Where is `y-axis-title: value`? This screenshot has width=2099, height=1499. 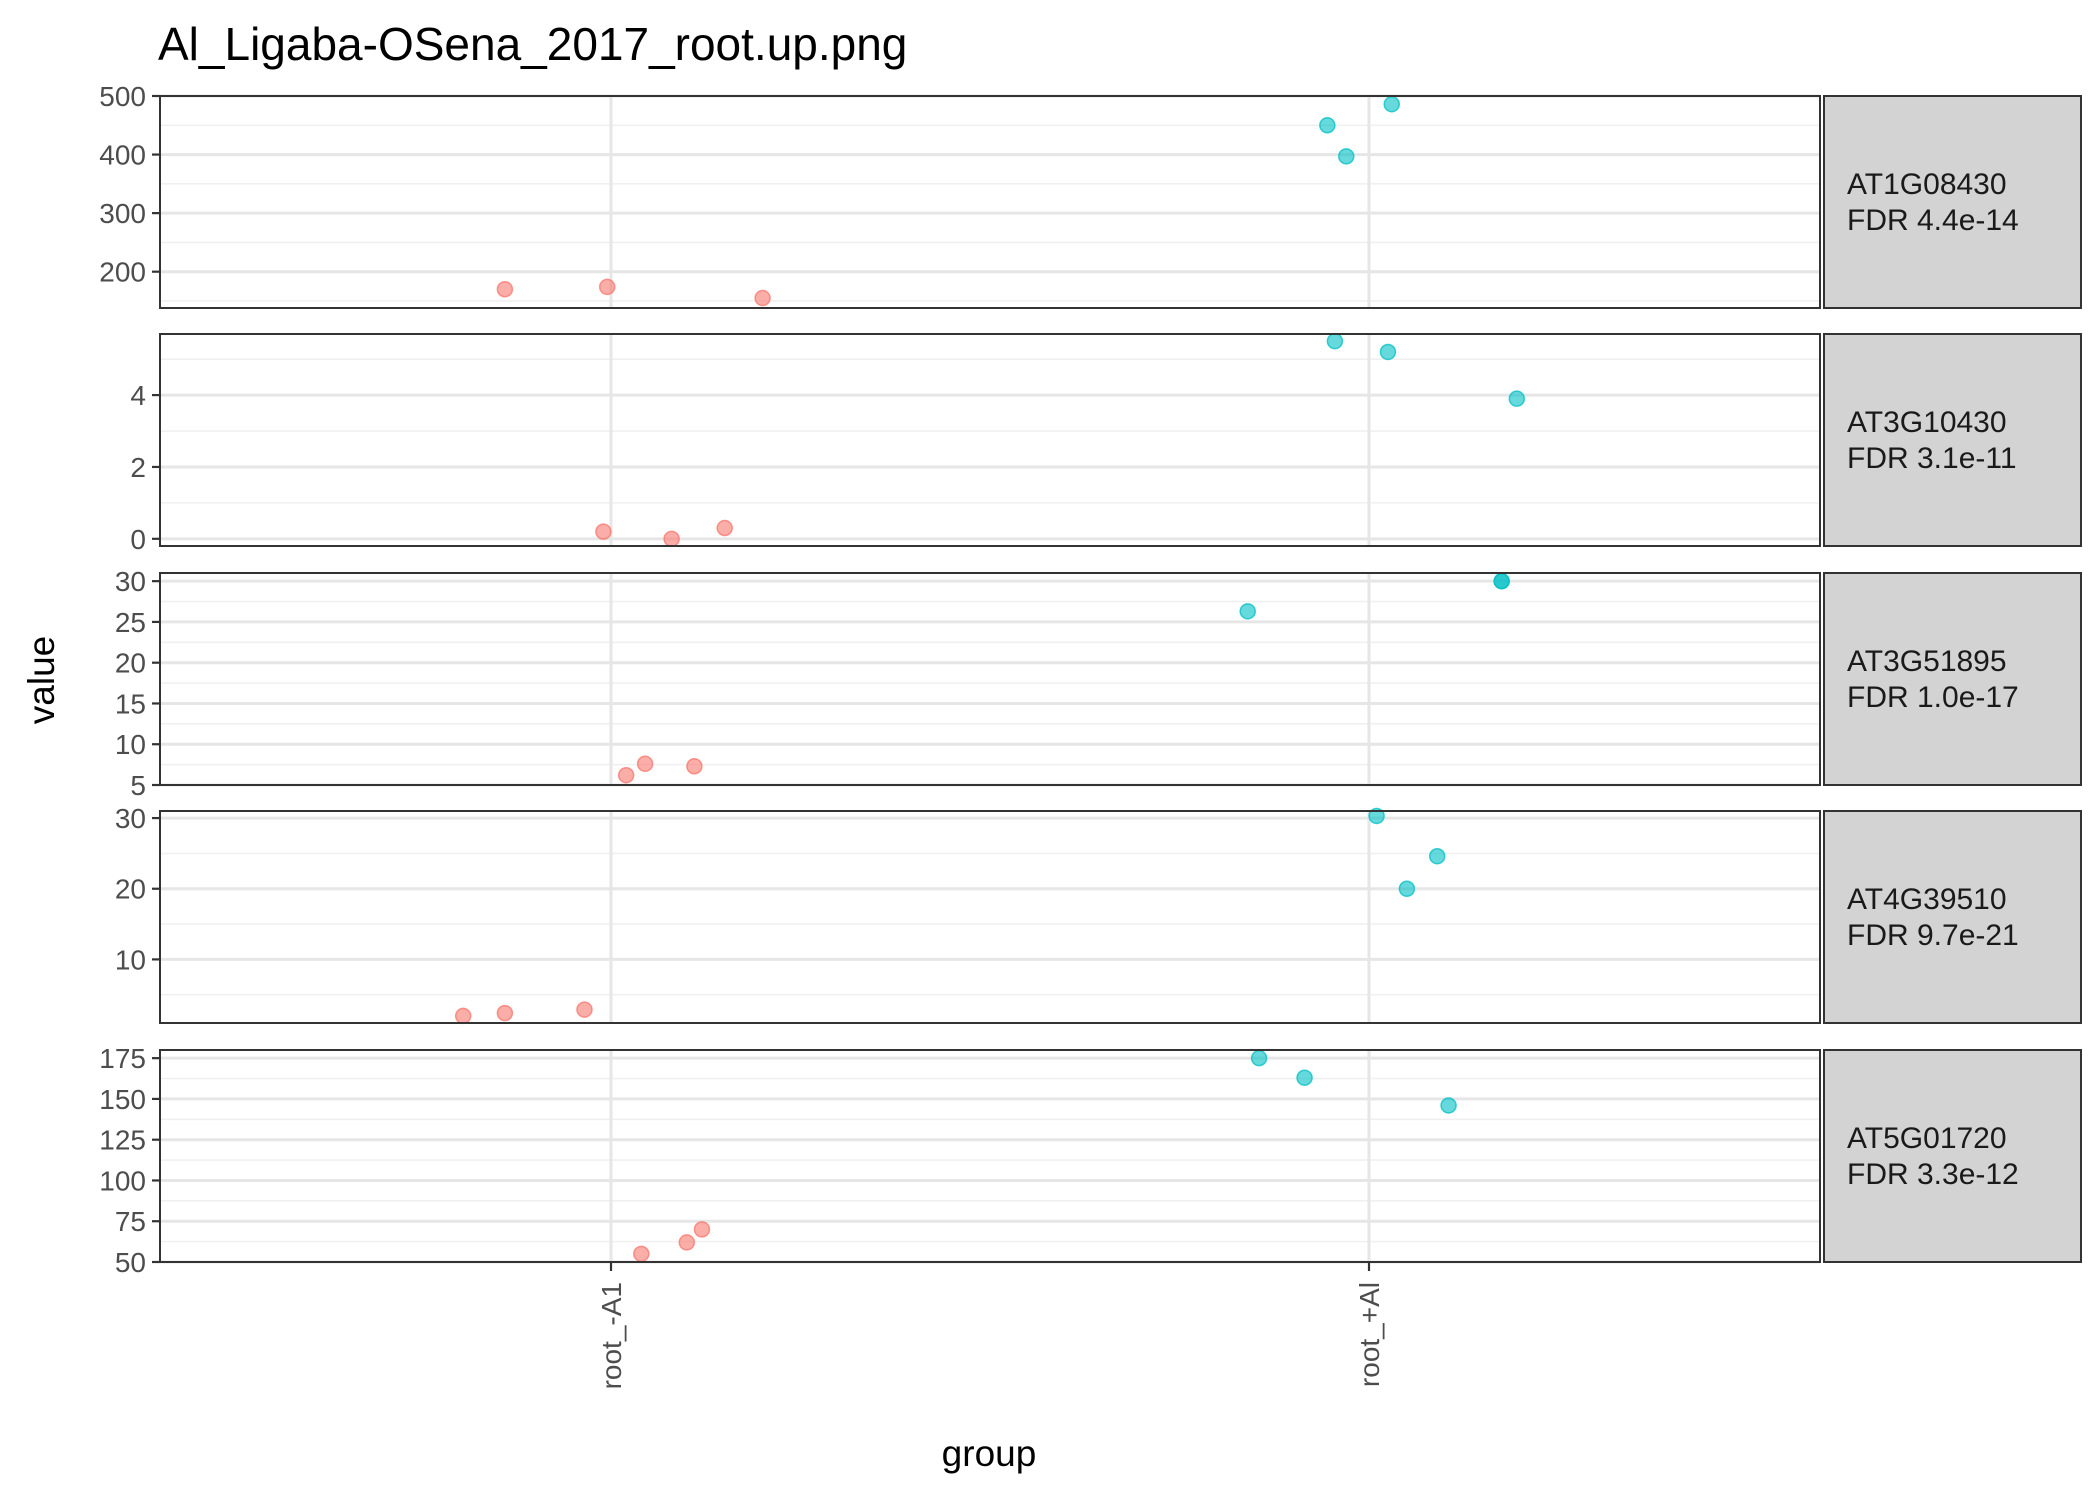
y-axis-title: value is located at coordinates (41, 680).